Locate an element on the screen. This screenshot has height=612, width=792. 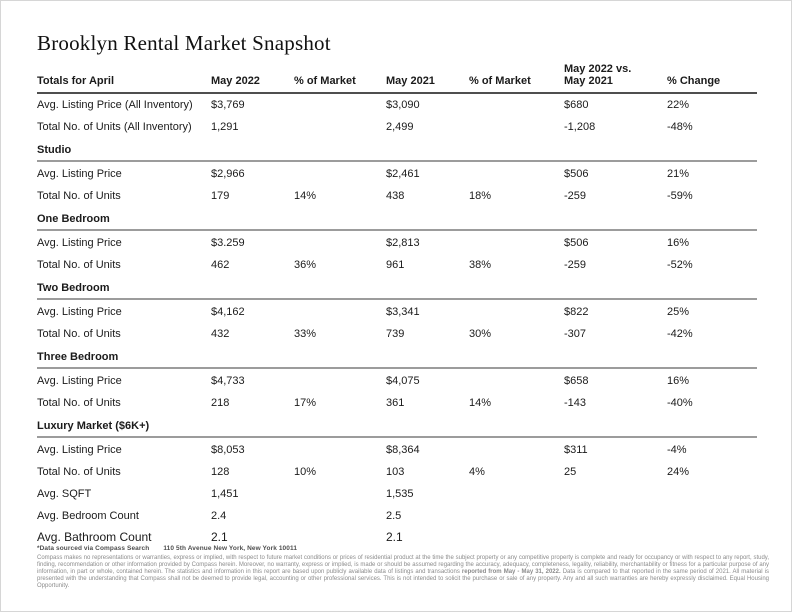
table-row: Total No. of Units 128 10% 103 4% 25 24% is located at coordinates (397, 472).